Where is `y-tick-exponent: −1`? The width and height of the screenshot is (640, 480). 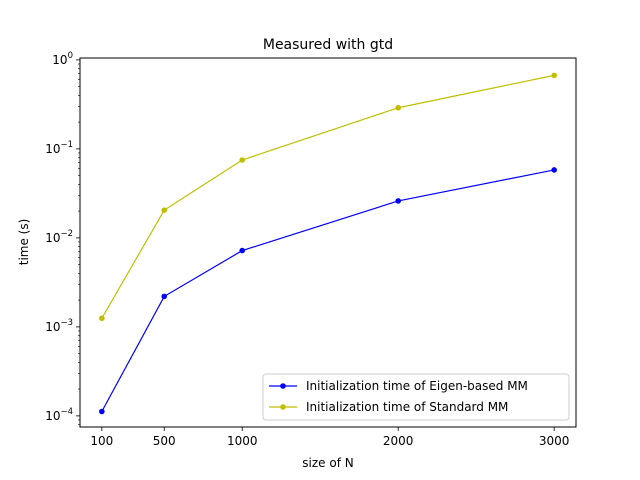
y-tick-exponent: −1 is located at coordinates (66, 145).